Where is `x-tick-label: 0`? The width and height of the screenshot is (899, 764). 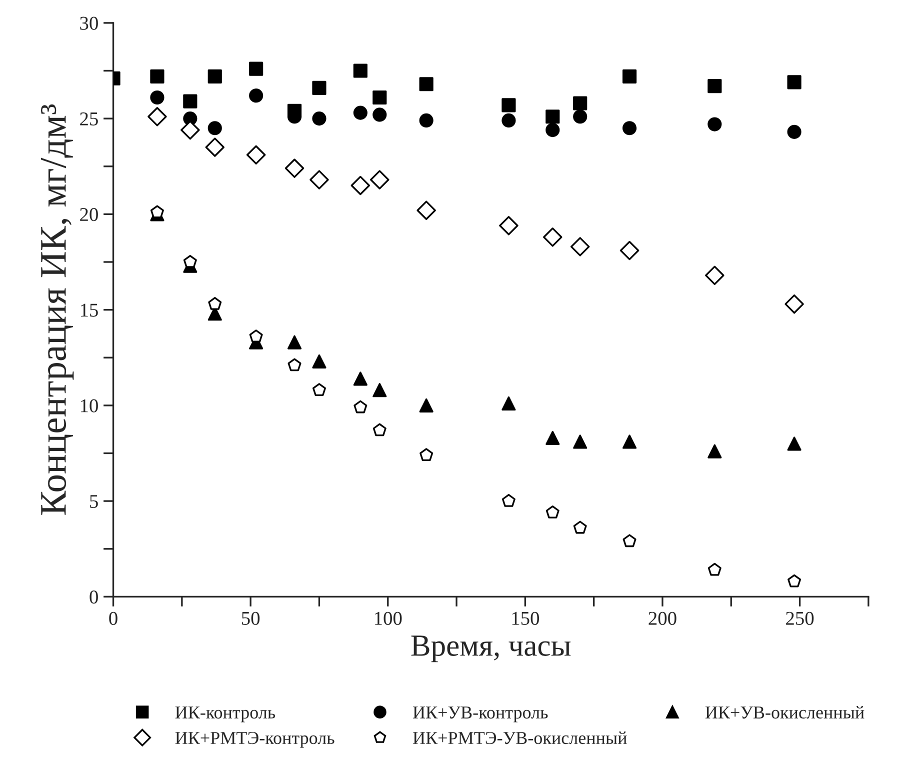 x-tick-label: 0 is located at coordinates (113, 618).